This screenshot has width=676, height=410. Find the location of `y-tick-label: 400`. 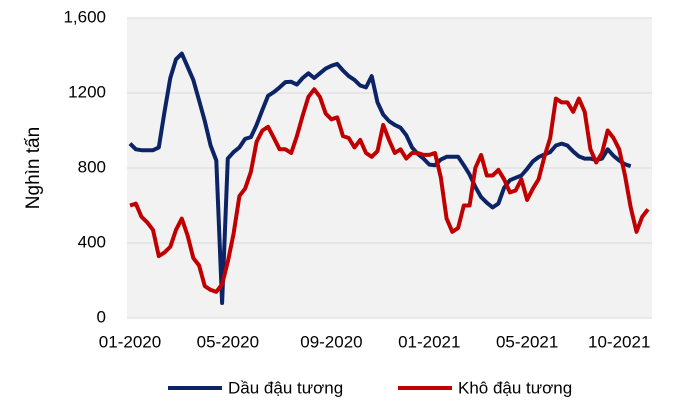

y-tick-label: 400 is located at coordinates (92, 241).